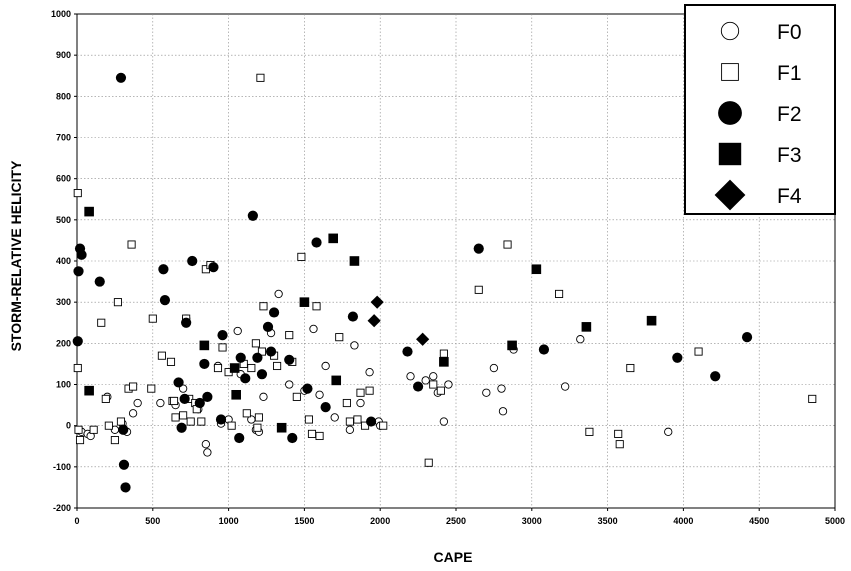  What do you see at coordinates (63, 55) in the screenshot?
I see `y-tick-label: 900` at bounding box center [63, 55].